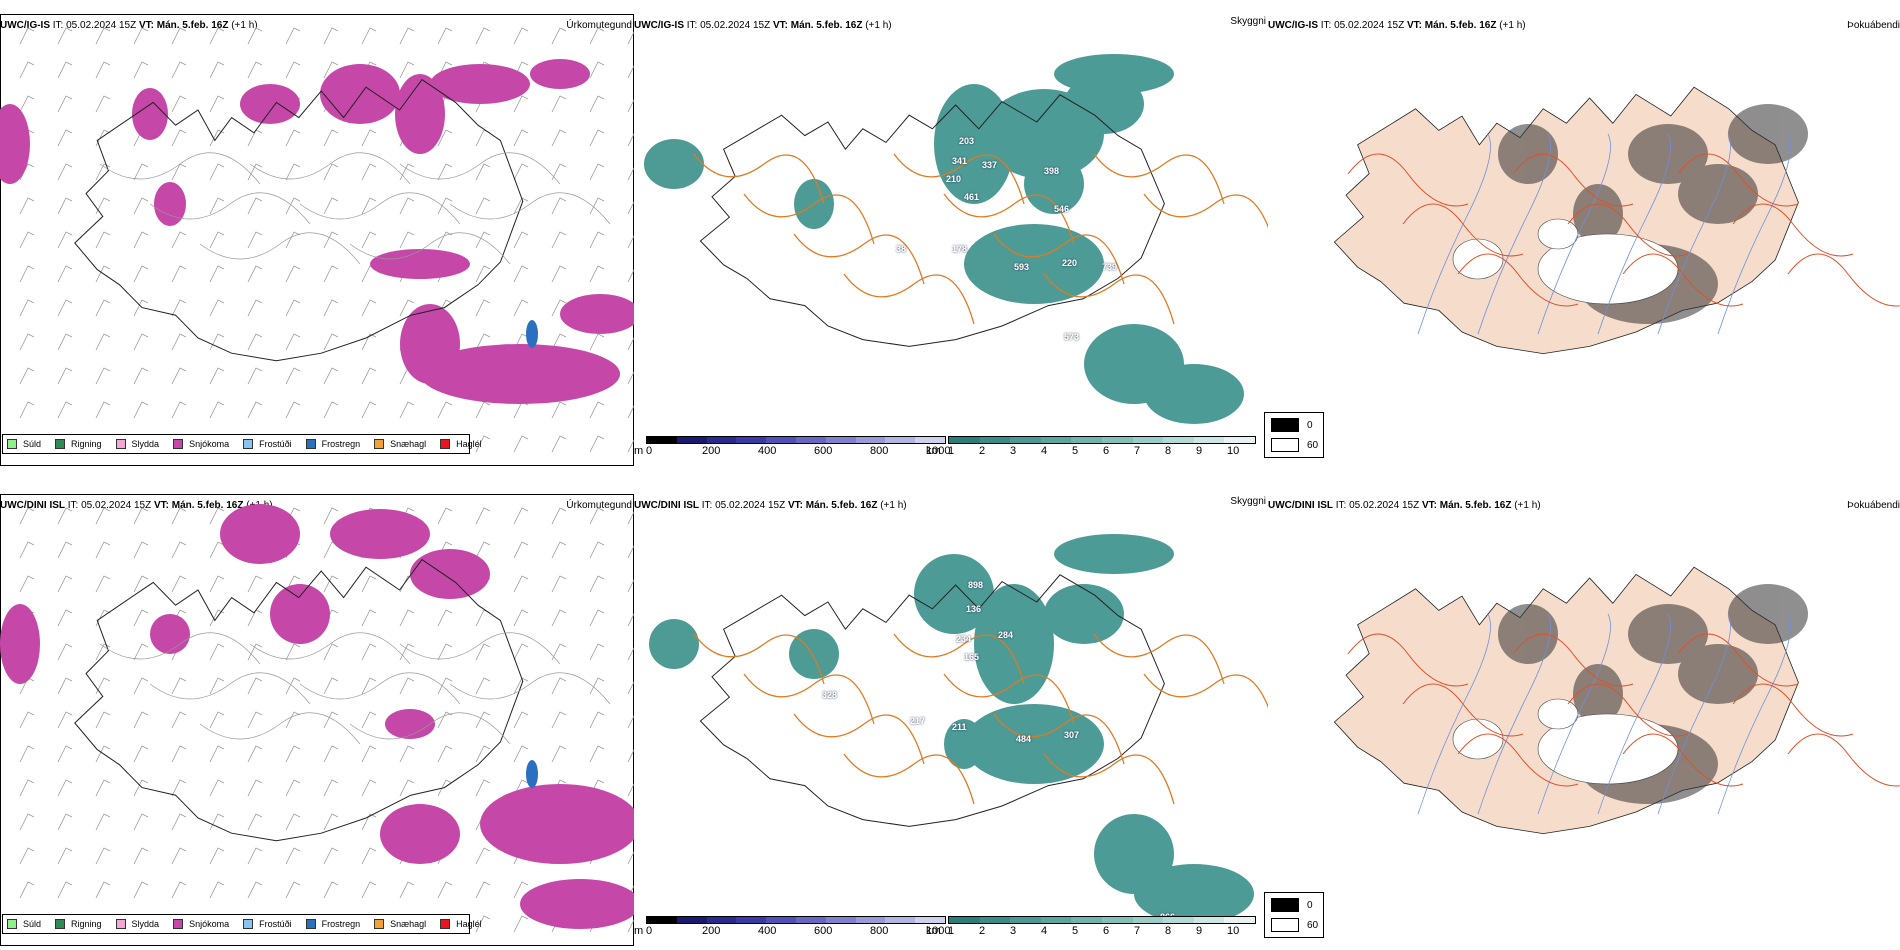 The height and width of the screenshot is (950, 1900). I want to click on km-tick: 7, so click(1137, 451).